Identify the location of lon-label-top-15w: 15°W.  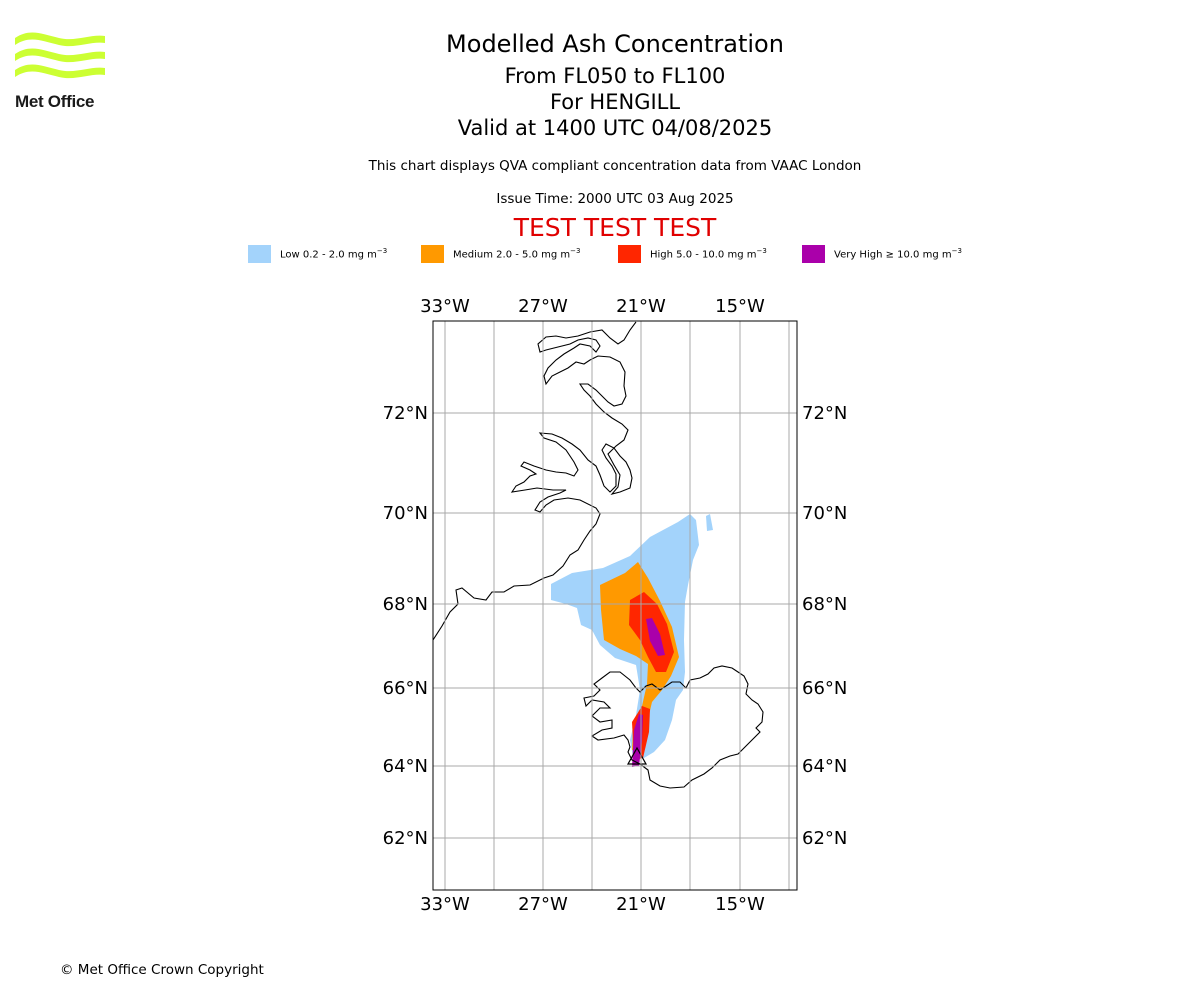
(740, 306).